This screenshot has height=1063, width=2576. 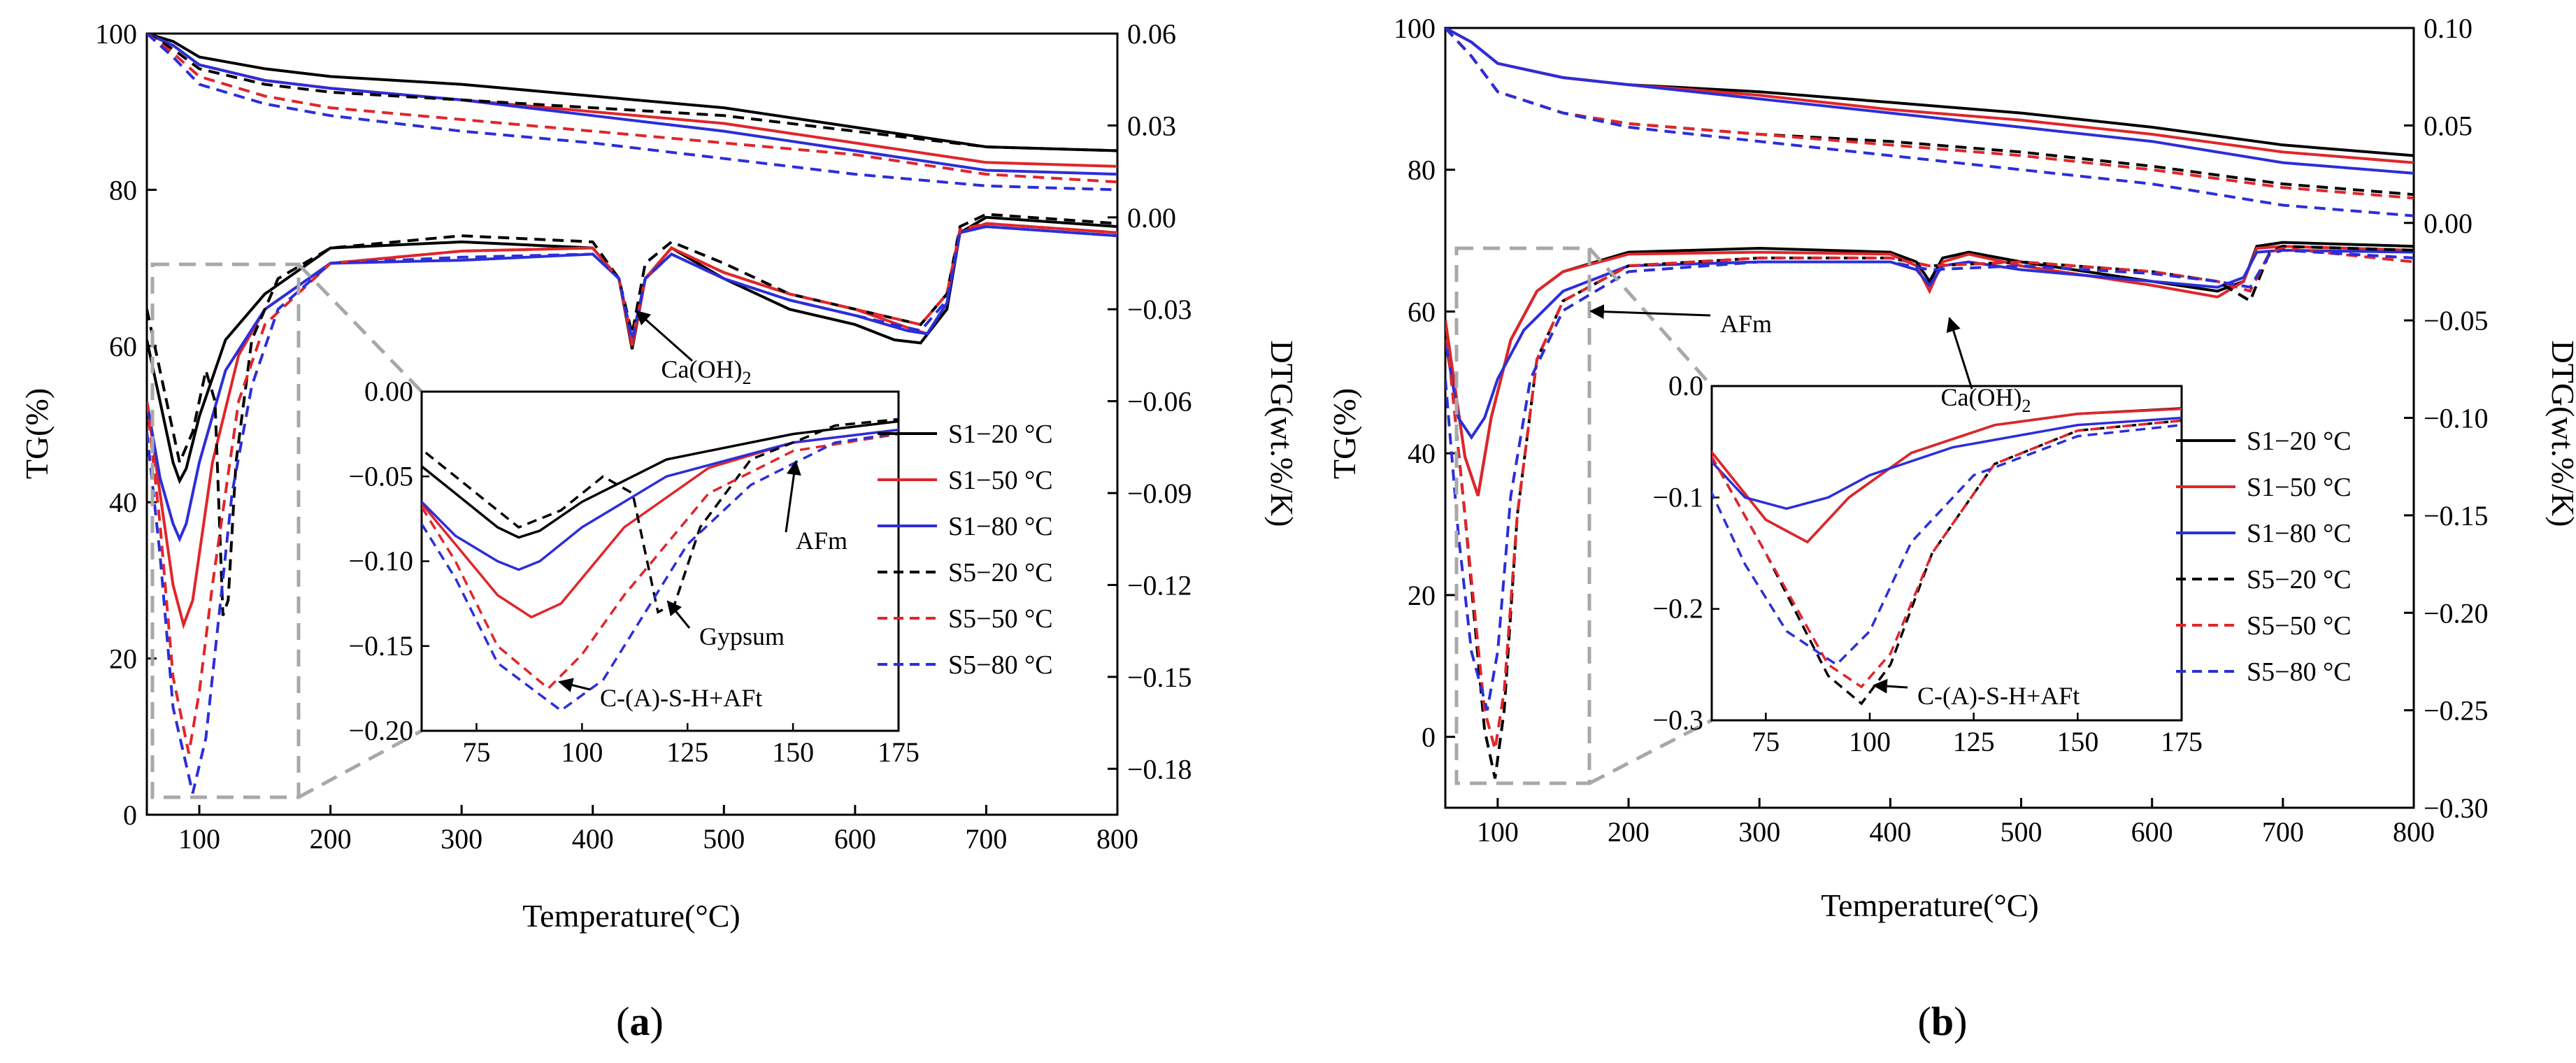 I want to click on y-right-axis-title: DTG(wt.%/K), so click(x=1282, y=434).